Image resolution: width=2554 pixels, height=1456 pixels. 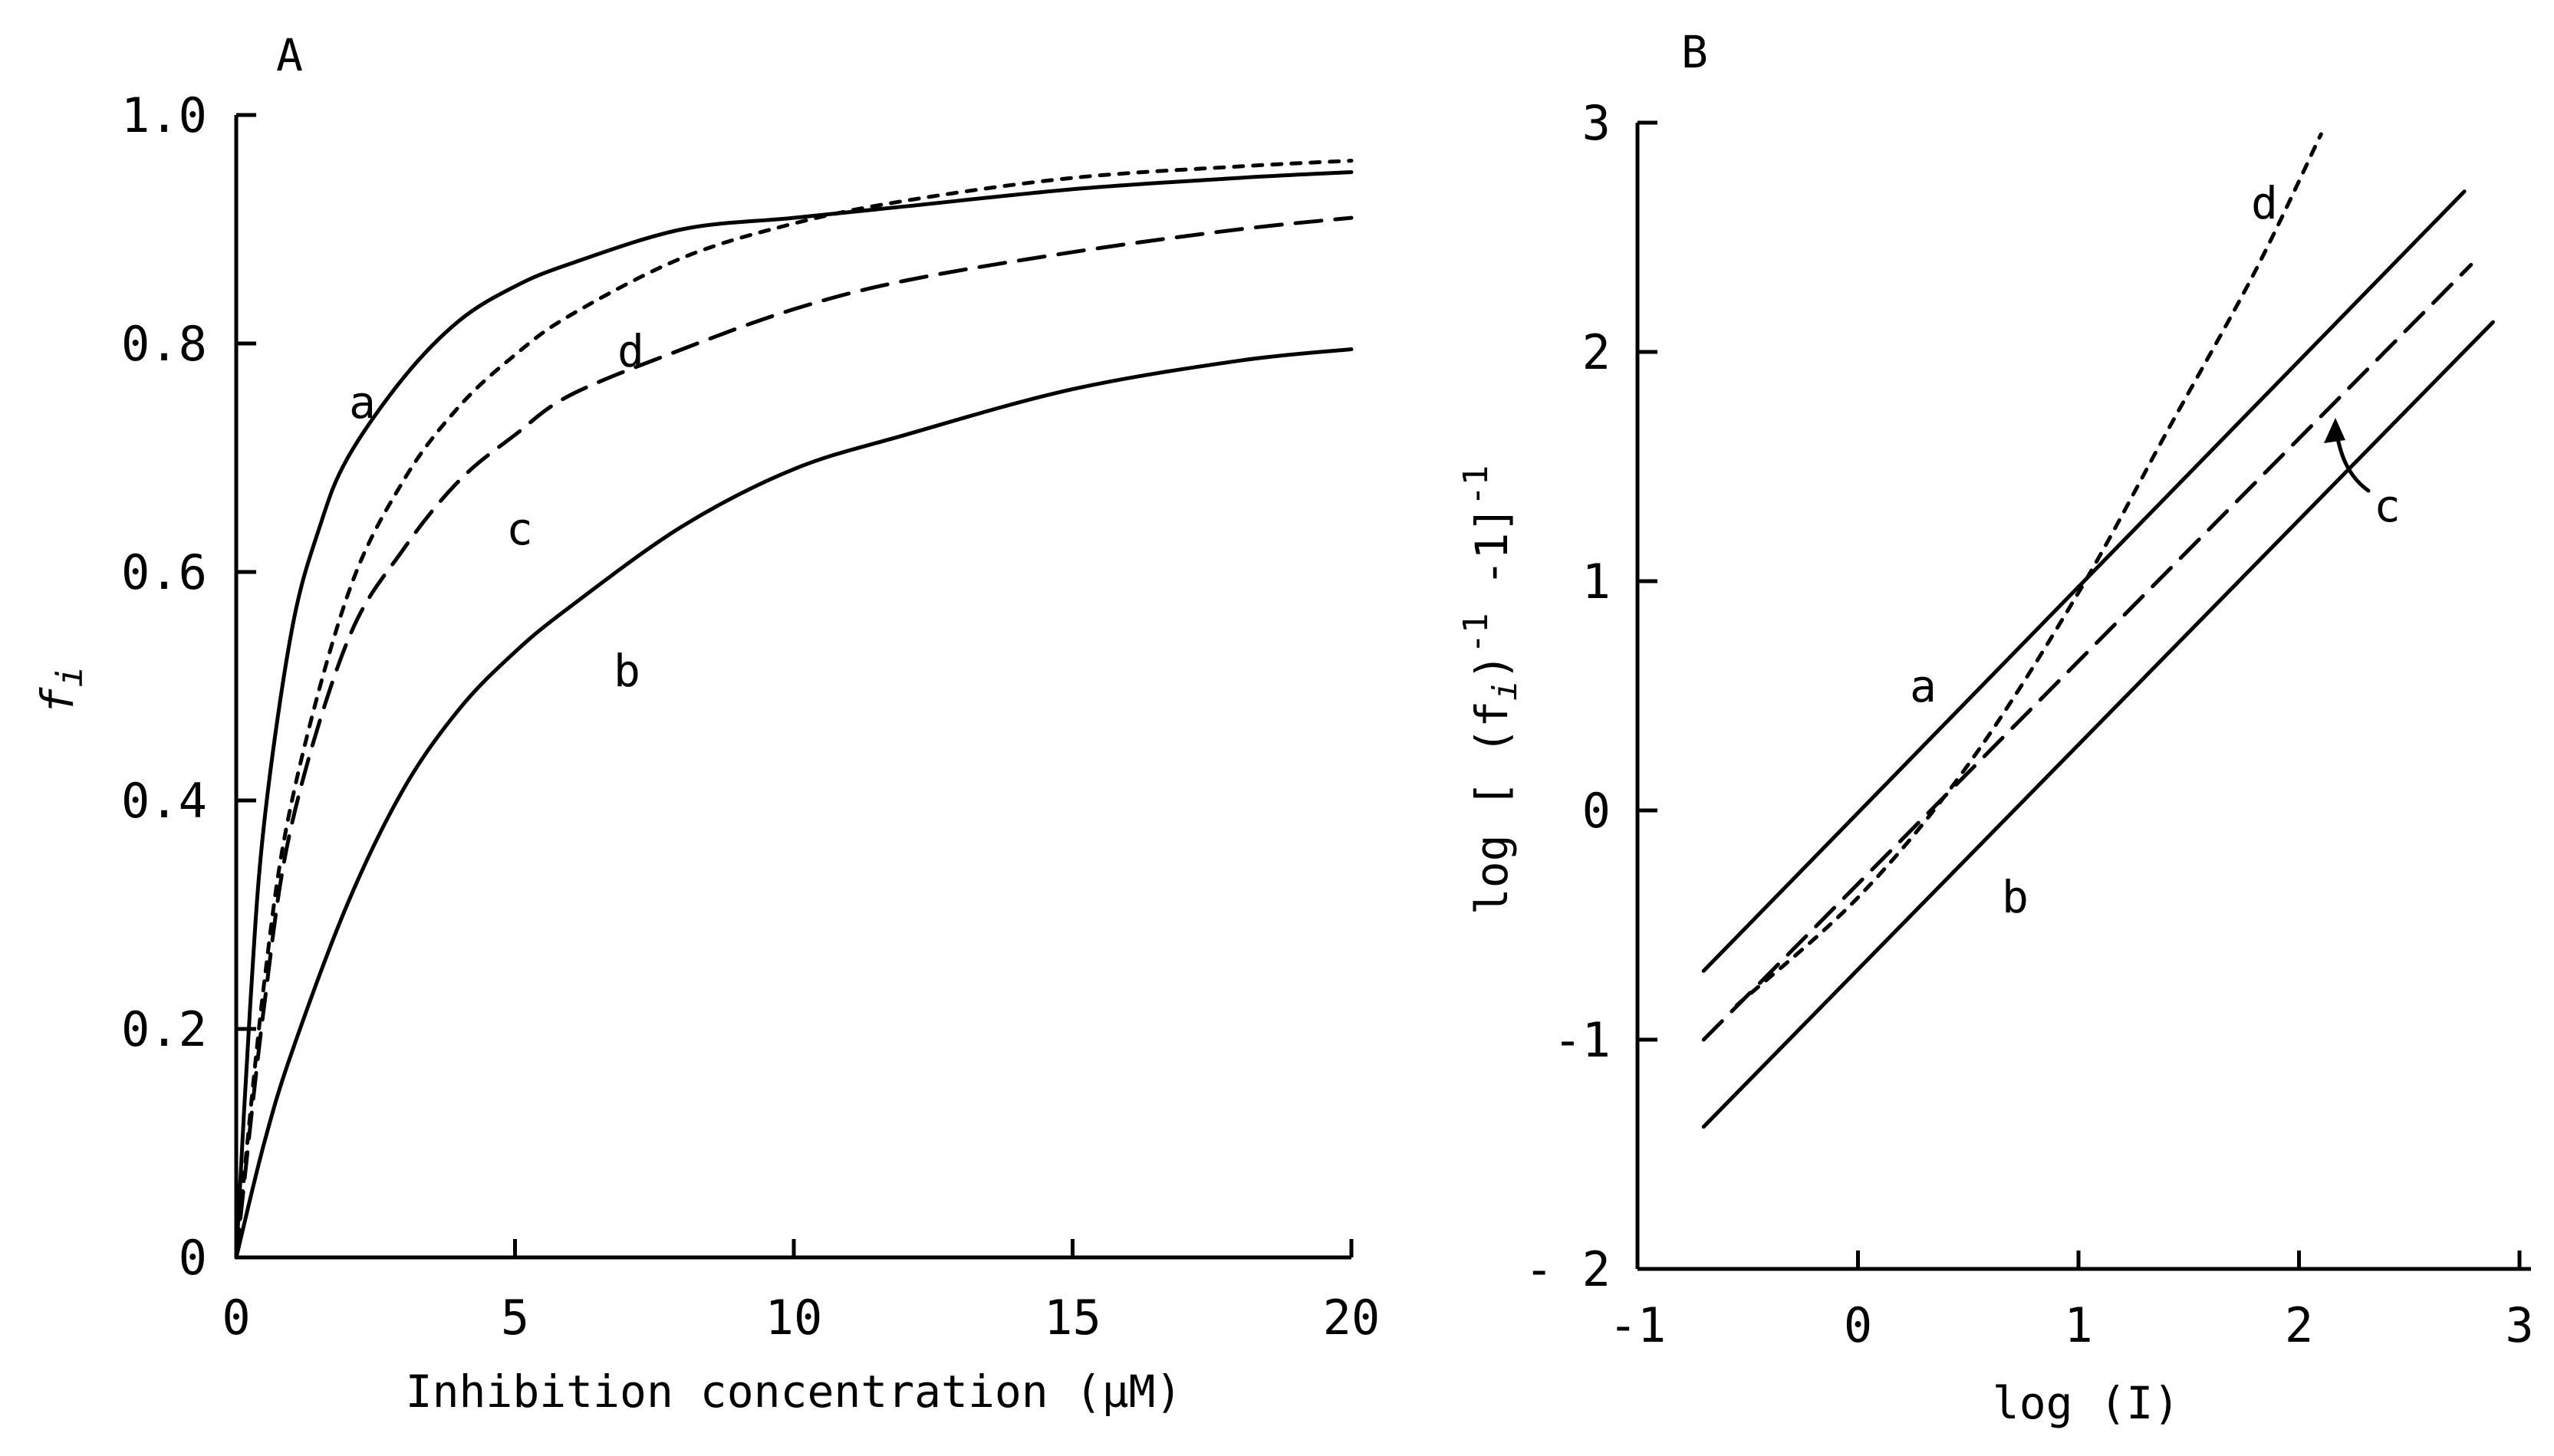 What do you see at coordinates (362, 402) in the screenshot?
I see `panel-a-series-a-label: a` at bounding box center [362, 402].